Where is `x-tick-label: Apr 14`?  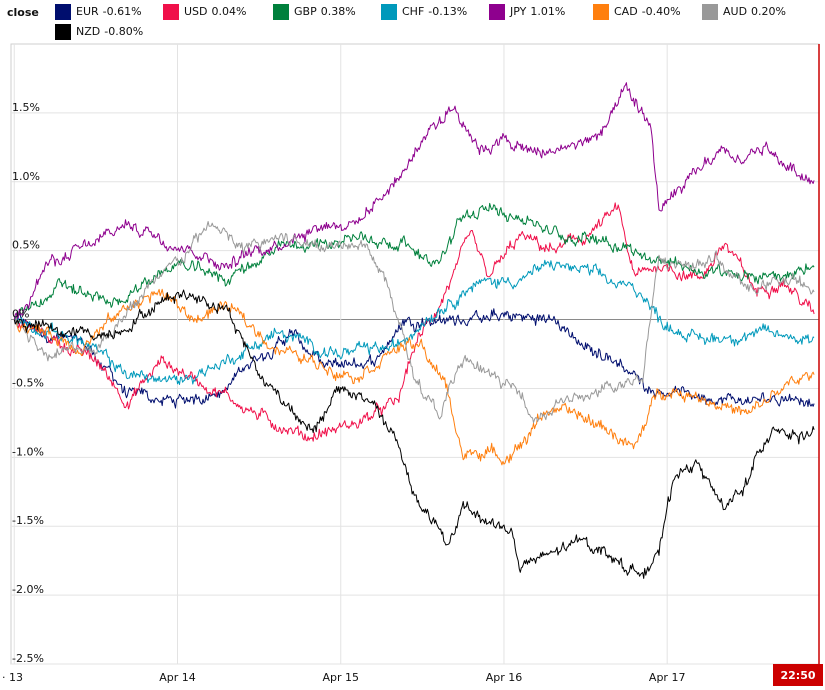
x-tick-label: Apr 14 is located at coordinates (177, 677).